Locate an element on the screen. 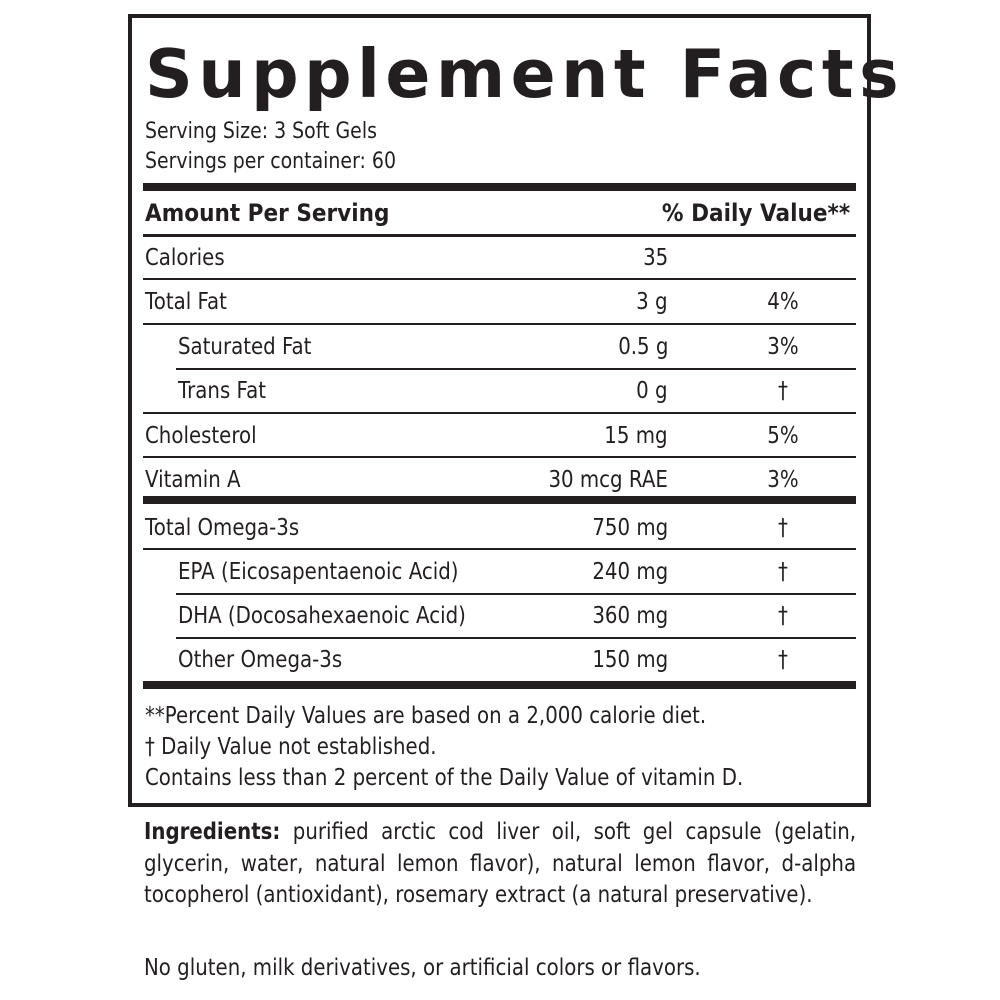 The height and width of the screenshot is (1000, 1000). amount-per-serving-header: Amount Per Serving is located at coordinates (267, 213).